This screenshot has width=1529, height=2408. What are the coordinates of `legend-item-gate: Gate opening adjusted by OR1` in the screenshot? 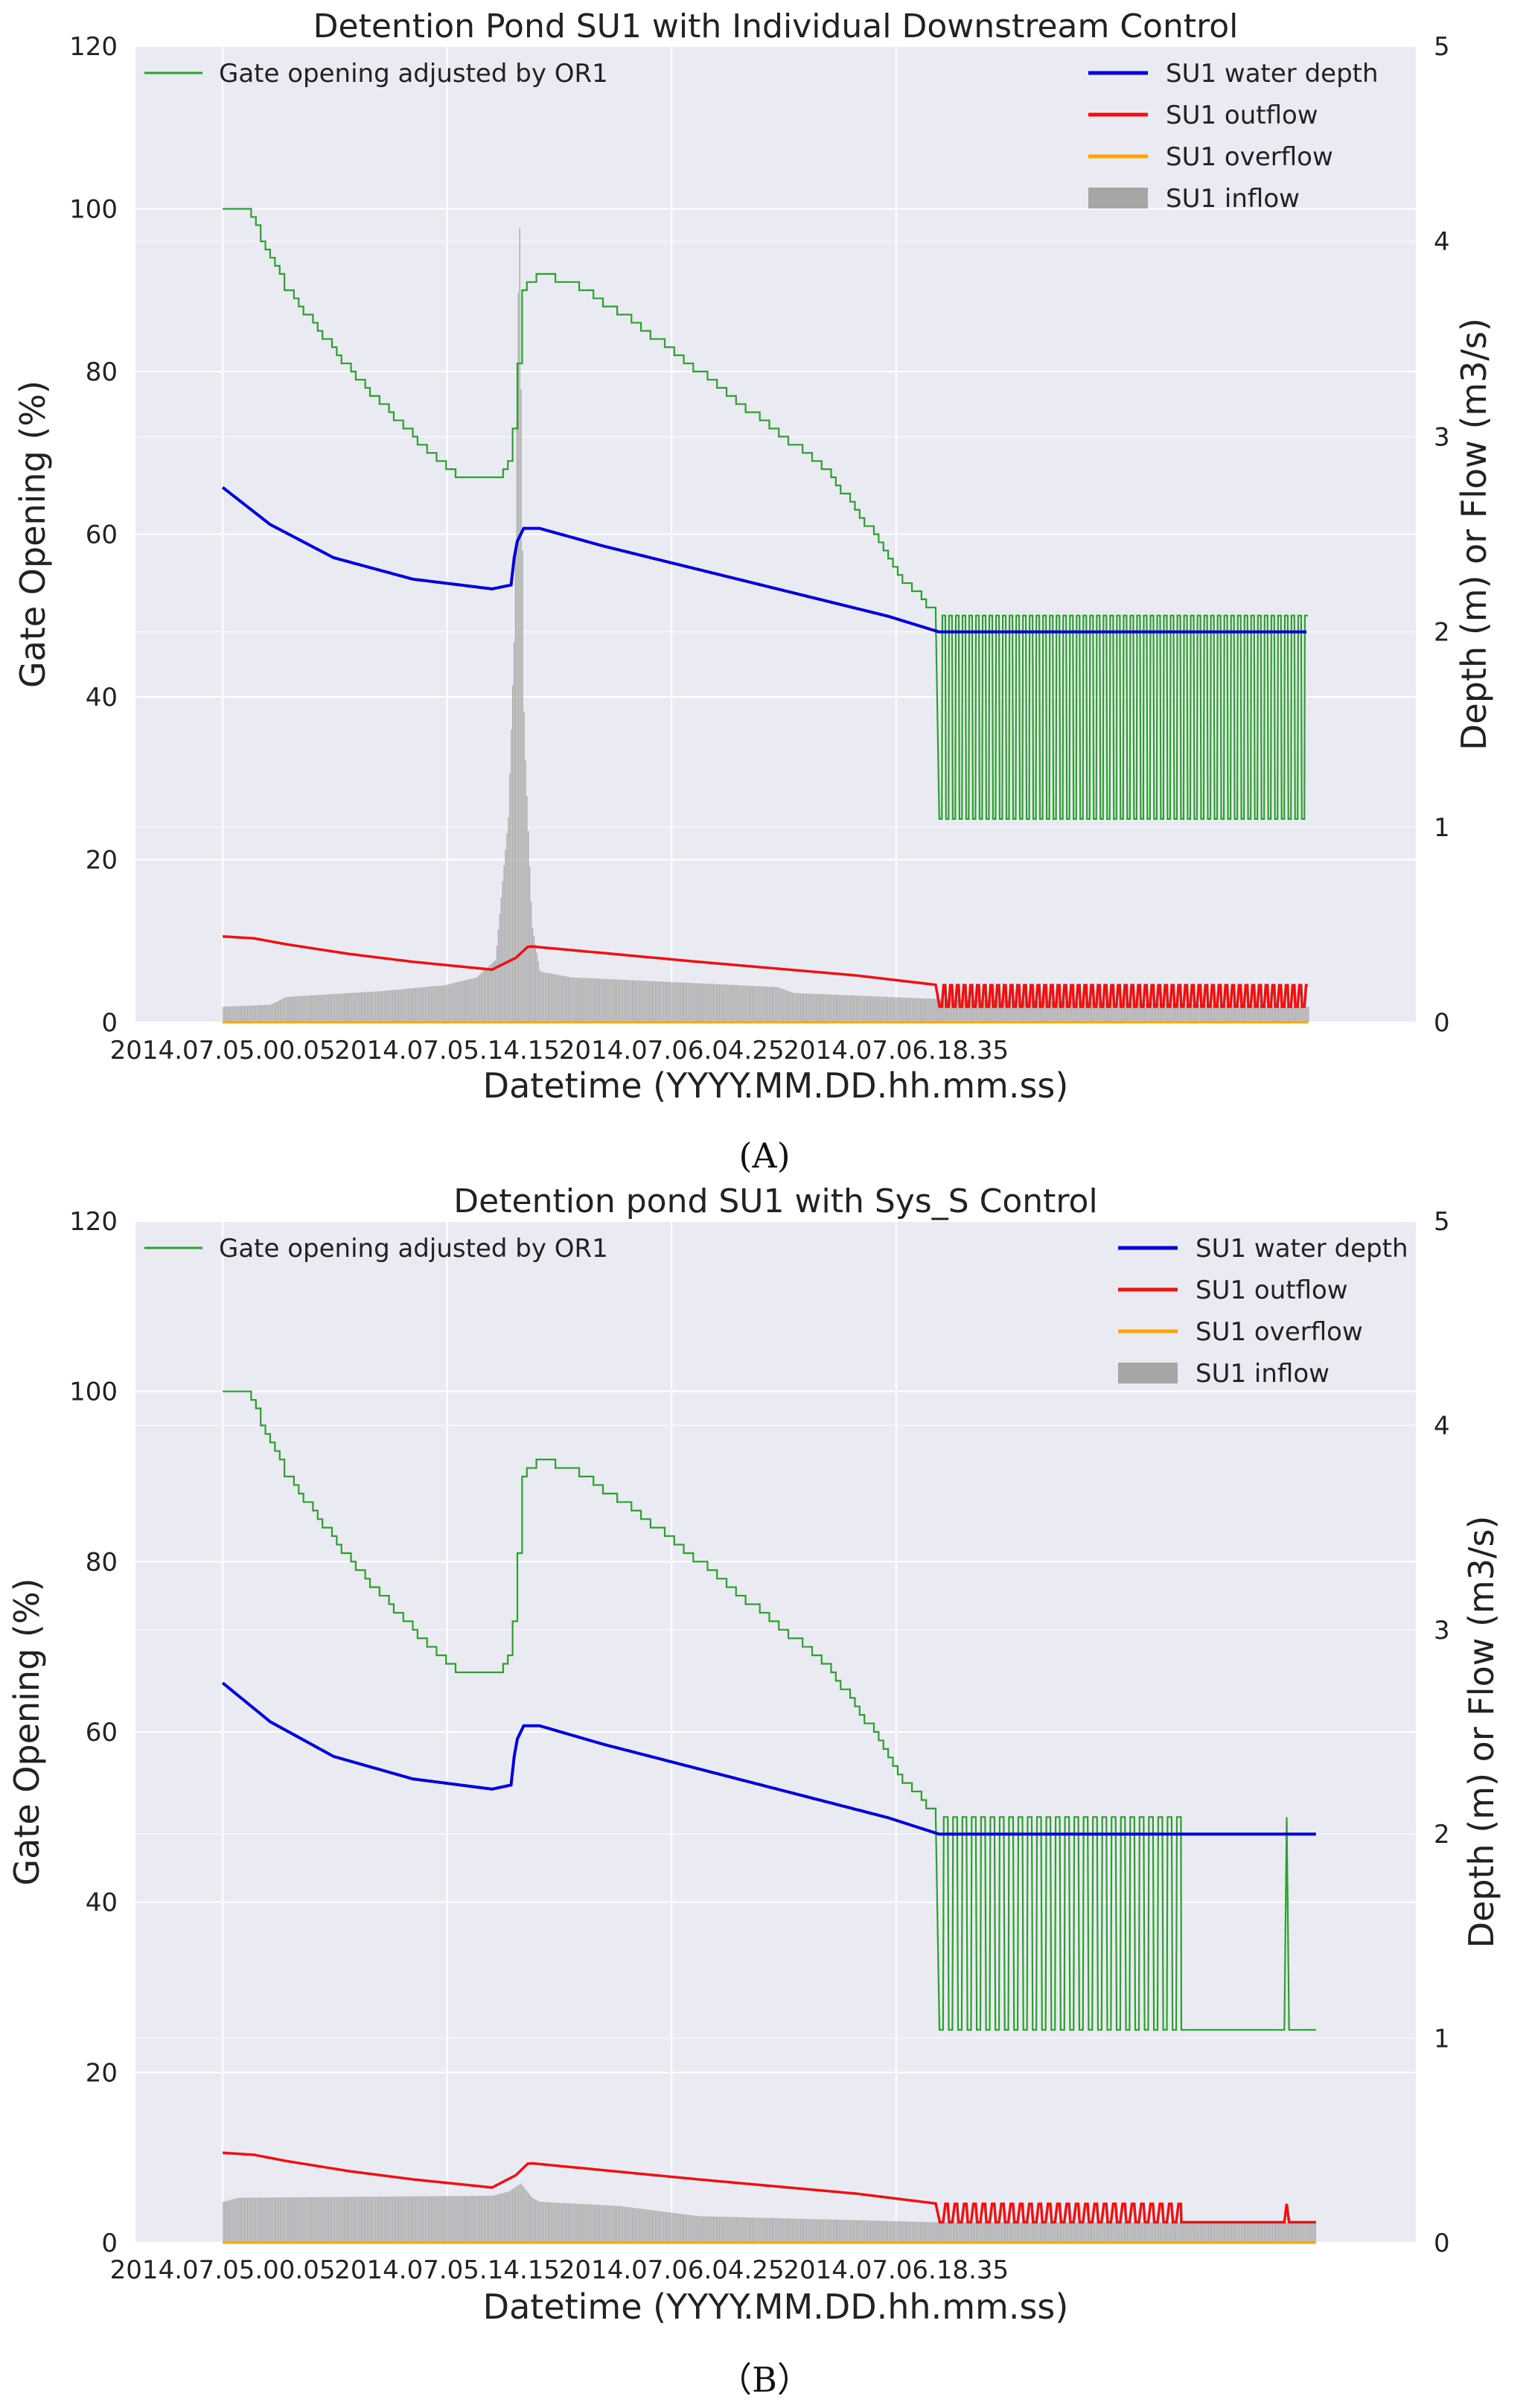 It's located at (414, 74).